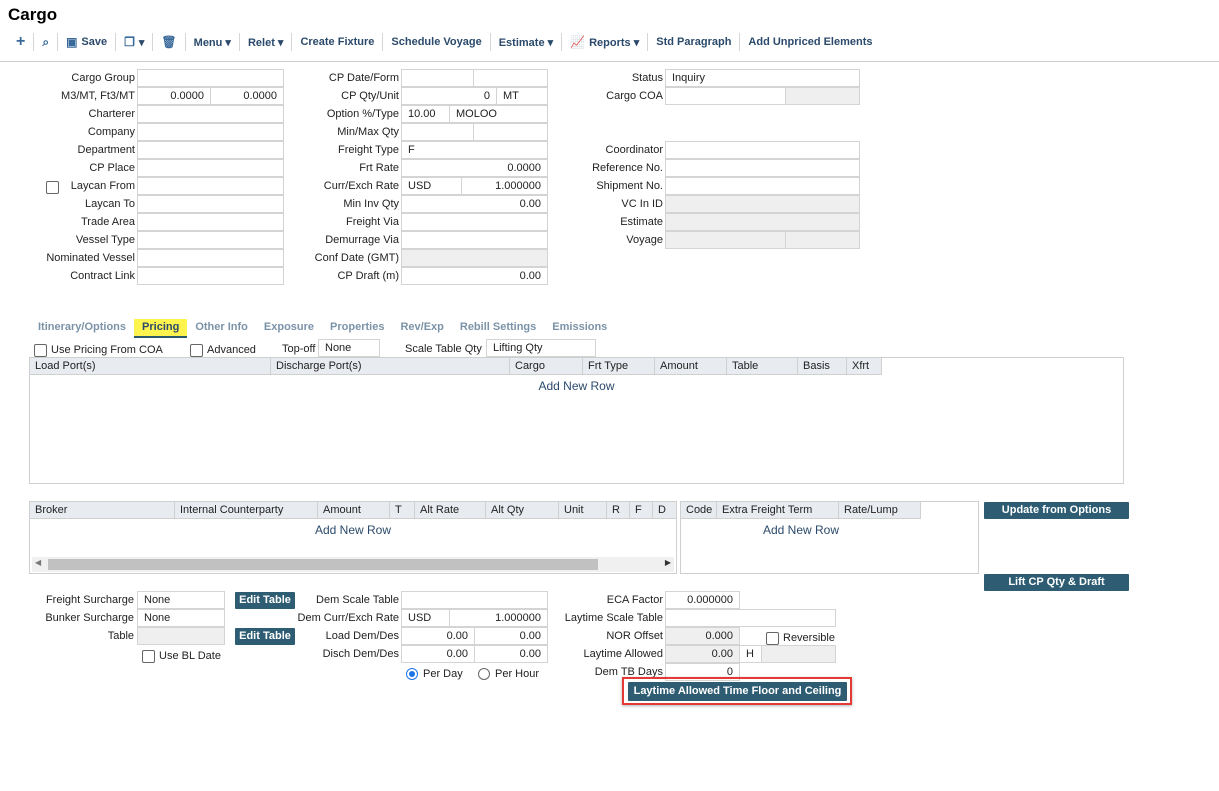 This screenshot has height=791, width=1219. Describe the element at coordinates (605, 42) in the screenshot. I see `toolbar-button-10: 📈 Reports ▾` at that location.